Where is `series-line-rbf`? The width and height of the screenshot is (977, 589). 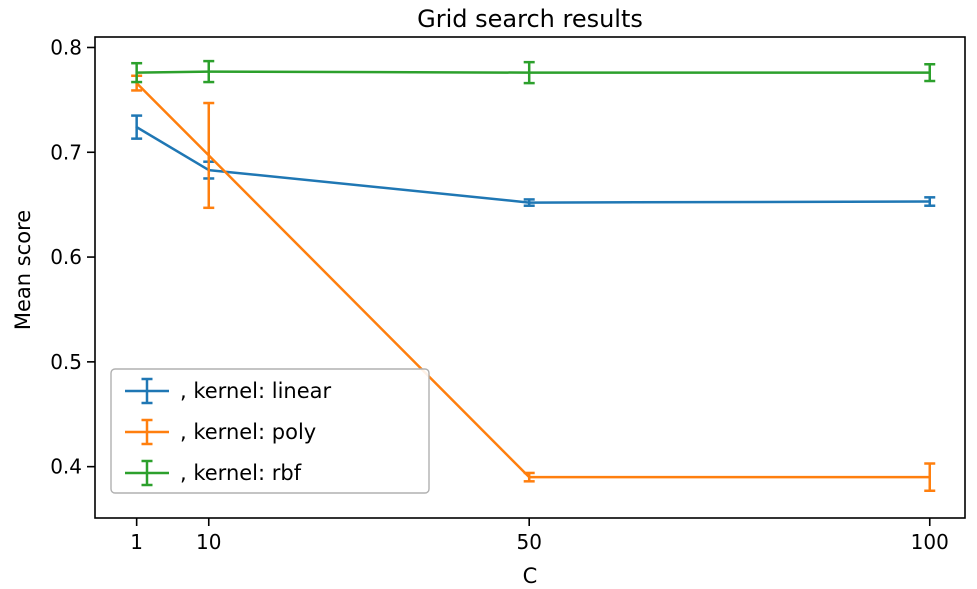
series-line-rbf is located at coordinates (533, 72).